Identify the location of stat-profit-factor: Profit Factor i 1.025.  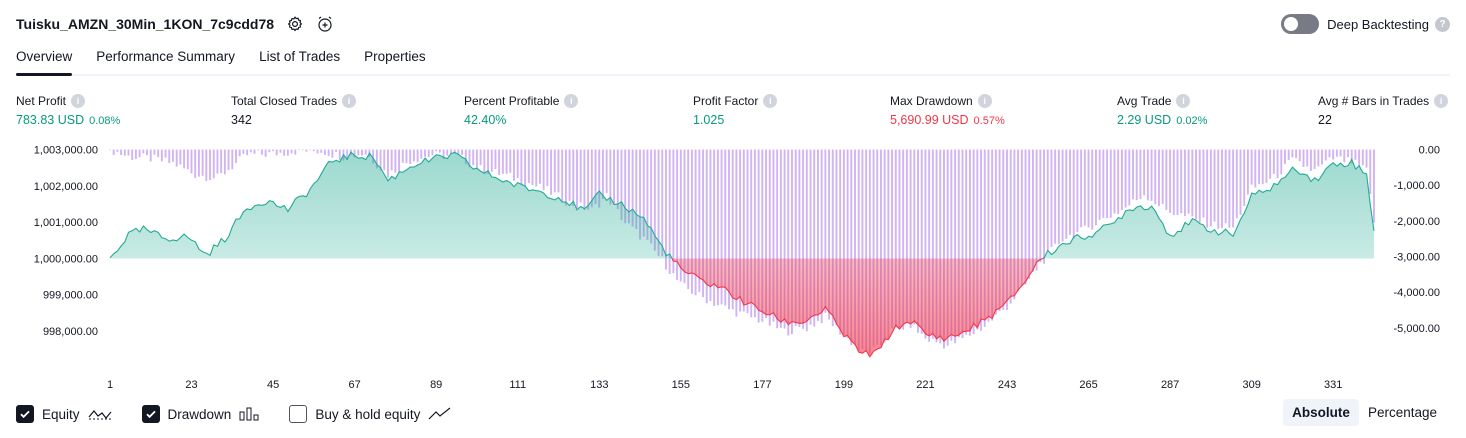
(735, 110).